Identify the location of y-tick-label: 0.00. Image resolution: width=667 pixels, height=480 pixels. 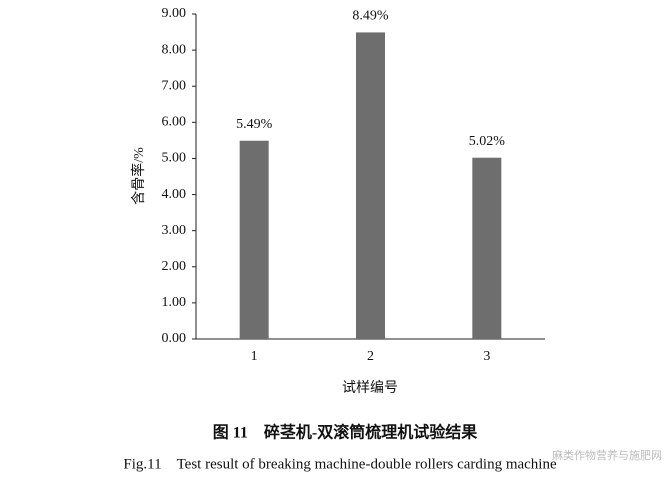
(174, 338).